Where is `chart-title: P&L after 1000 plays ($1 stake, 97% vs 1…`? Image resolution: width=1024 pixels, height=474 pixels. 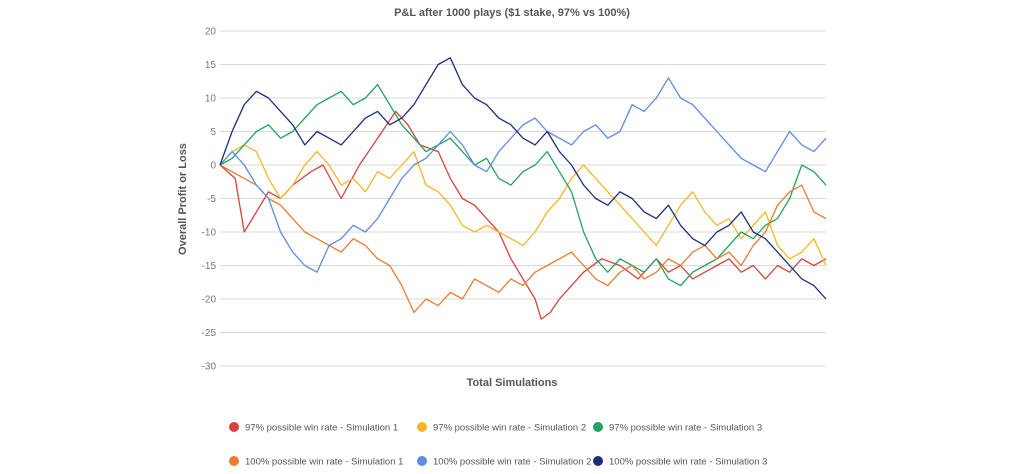 chart-title: P&L after 1000 plays ($1 stake, 97% vs 1… is located at coordinates (512, 13).